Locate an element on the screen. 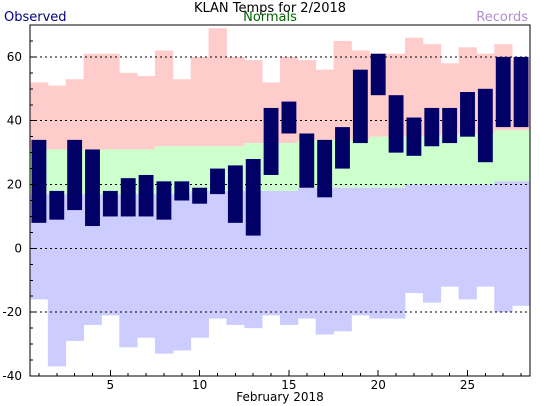 Image resolution: width=540 pixels, height=406 pixels. y-tick-label: 40 is located at coordinates (14, 121).